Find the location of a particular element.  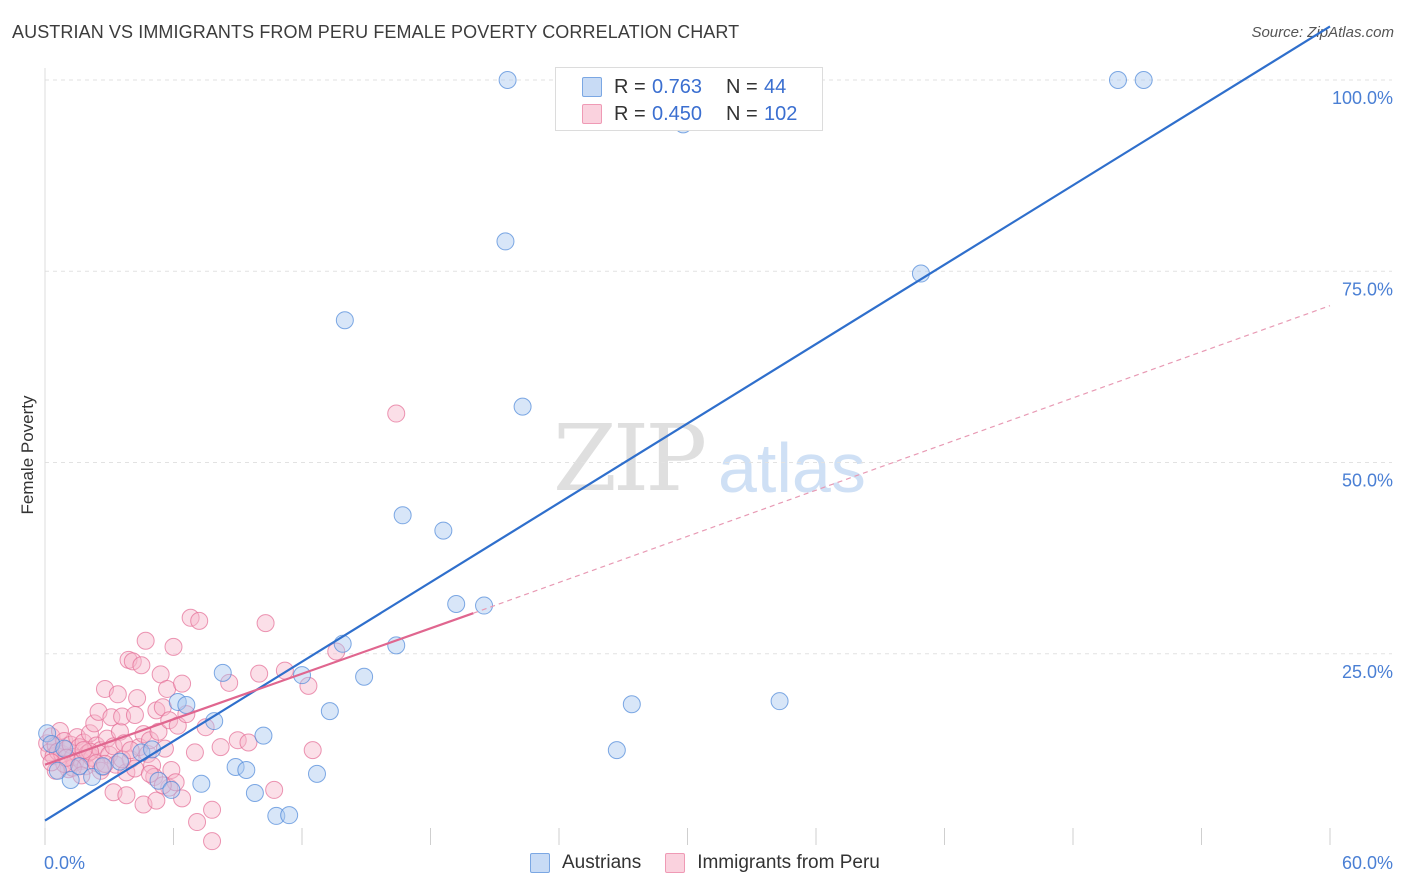

series-legend: Austrians Immigrants from Peru is located at coordinates (717, 863).